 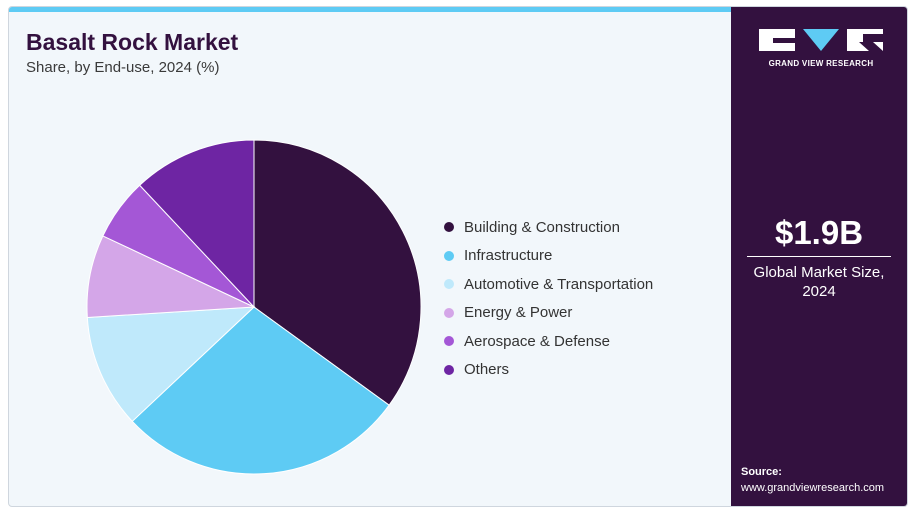 What do you see at coordinates (559, 284) in the screenshot?
I see `legend-label: Automotive & Transportation` at bounding box center [559, 284].